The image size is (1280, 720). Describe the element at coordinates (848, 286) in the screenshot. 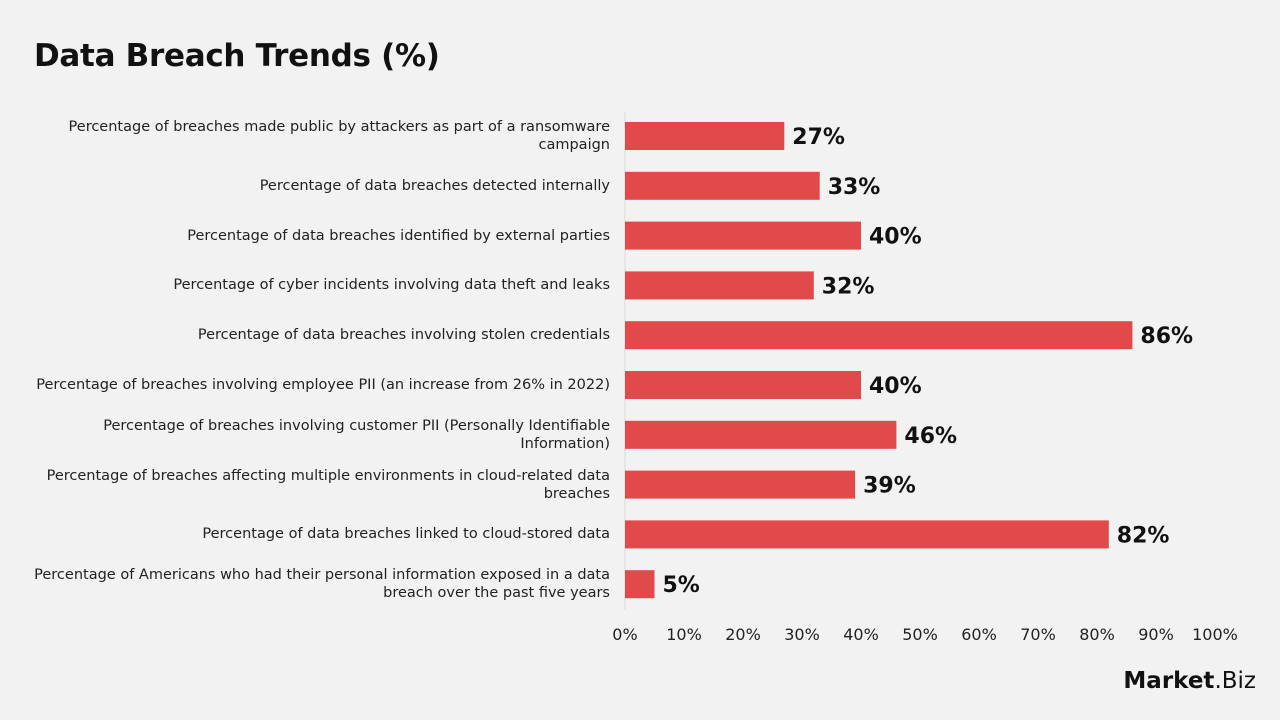

I see `data-label: 32%` at that location.